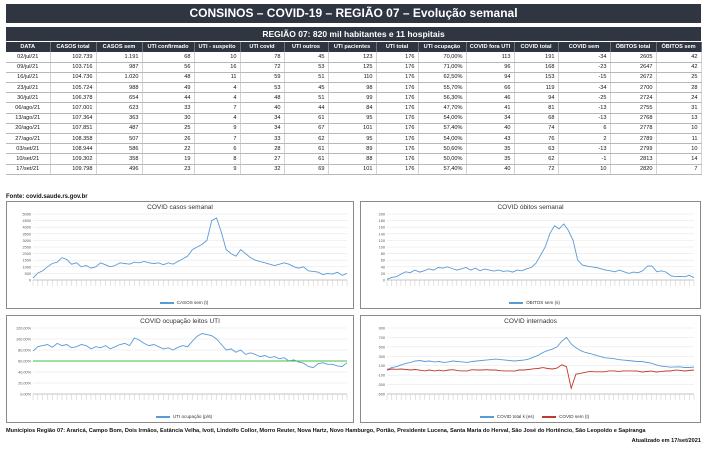 This screenshot has height=450, width=707. Describe the element at coordinates (633, 159) in the screenshot. I see `table-cell: 2813` at that location.